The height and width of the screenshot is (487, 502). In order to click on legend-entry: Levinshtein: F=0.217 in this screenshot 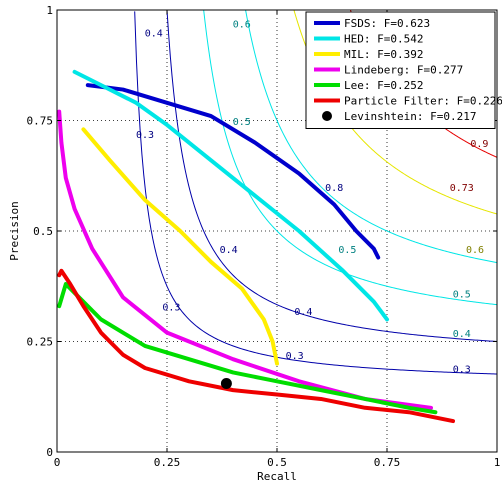, I will do `click(410, 116)`.